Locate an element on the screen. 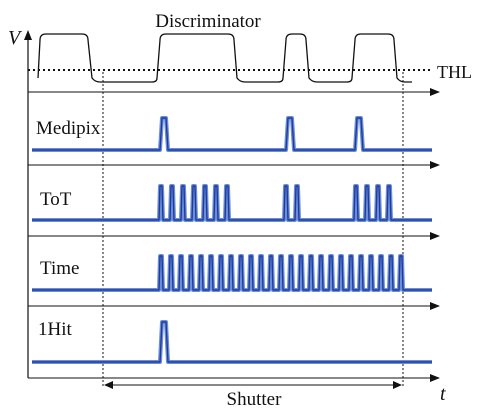 Image resolution: width=486 pixels, height=410 pixels. diagram-title: Discriminator is located at coordinates (208, 21).